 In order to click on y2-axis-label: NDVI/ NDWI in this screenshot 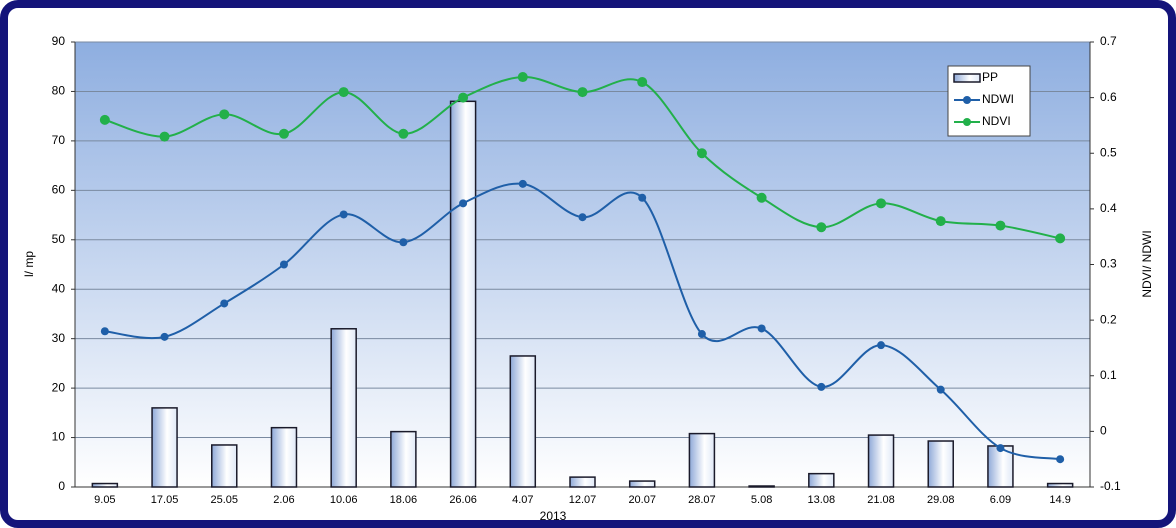, I will do `click(1147, 263)`.